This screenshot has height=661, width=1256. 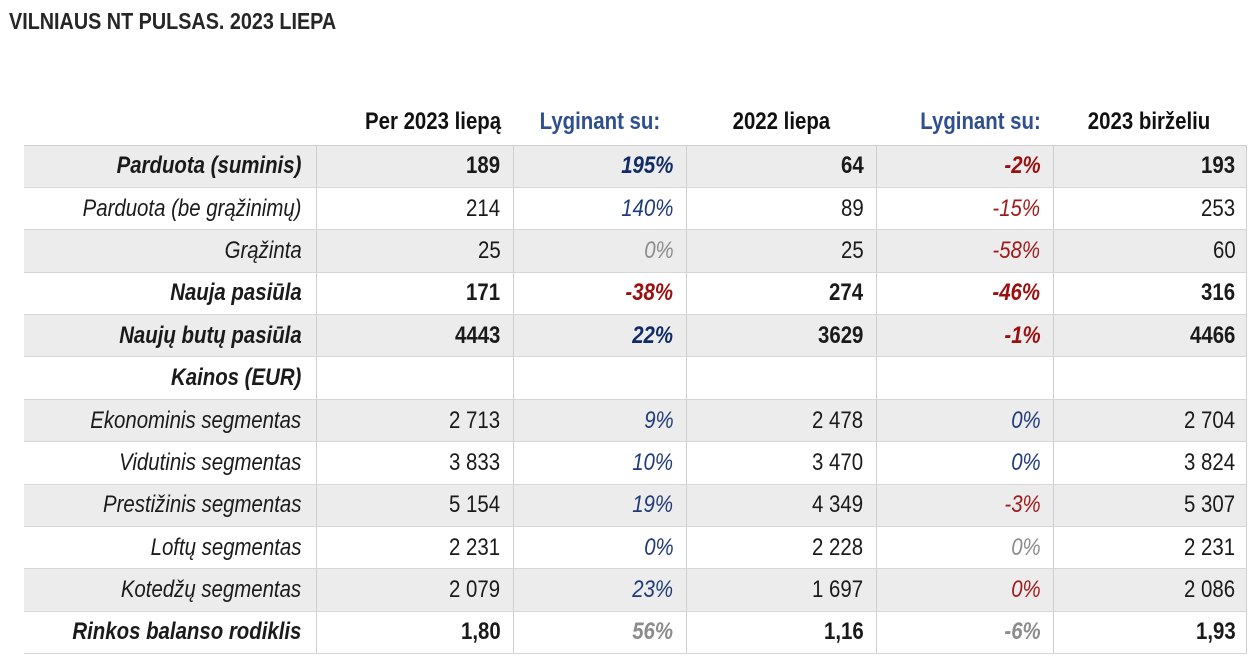 I want to click on table-row: Parduota (suminis) 189 195% 64 -2% 193, so click(x=635, y=166).